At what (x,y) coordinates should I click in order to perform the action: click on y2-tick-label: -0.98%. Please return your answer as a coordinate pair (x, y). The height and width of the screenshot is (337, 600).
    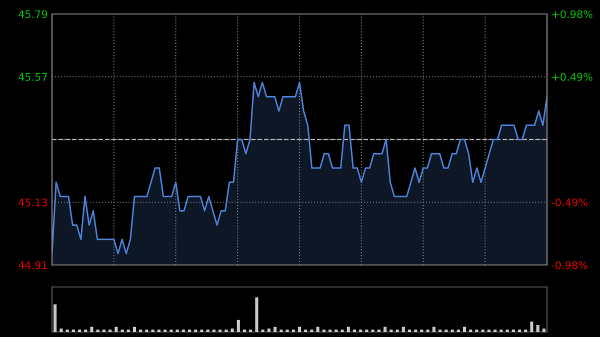
    Looking at the image, I should click on (570, 265).